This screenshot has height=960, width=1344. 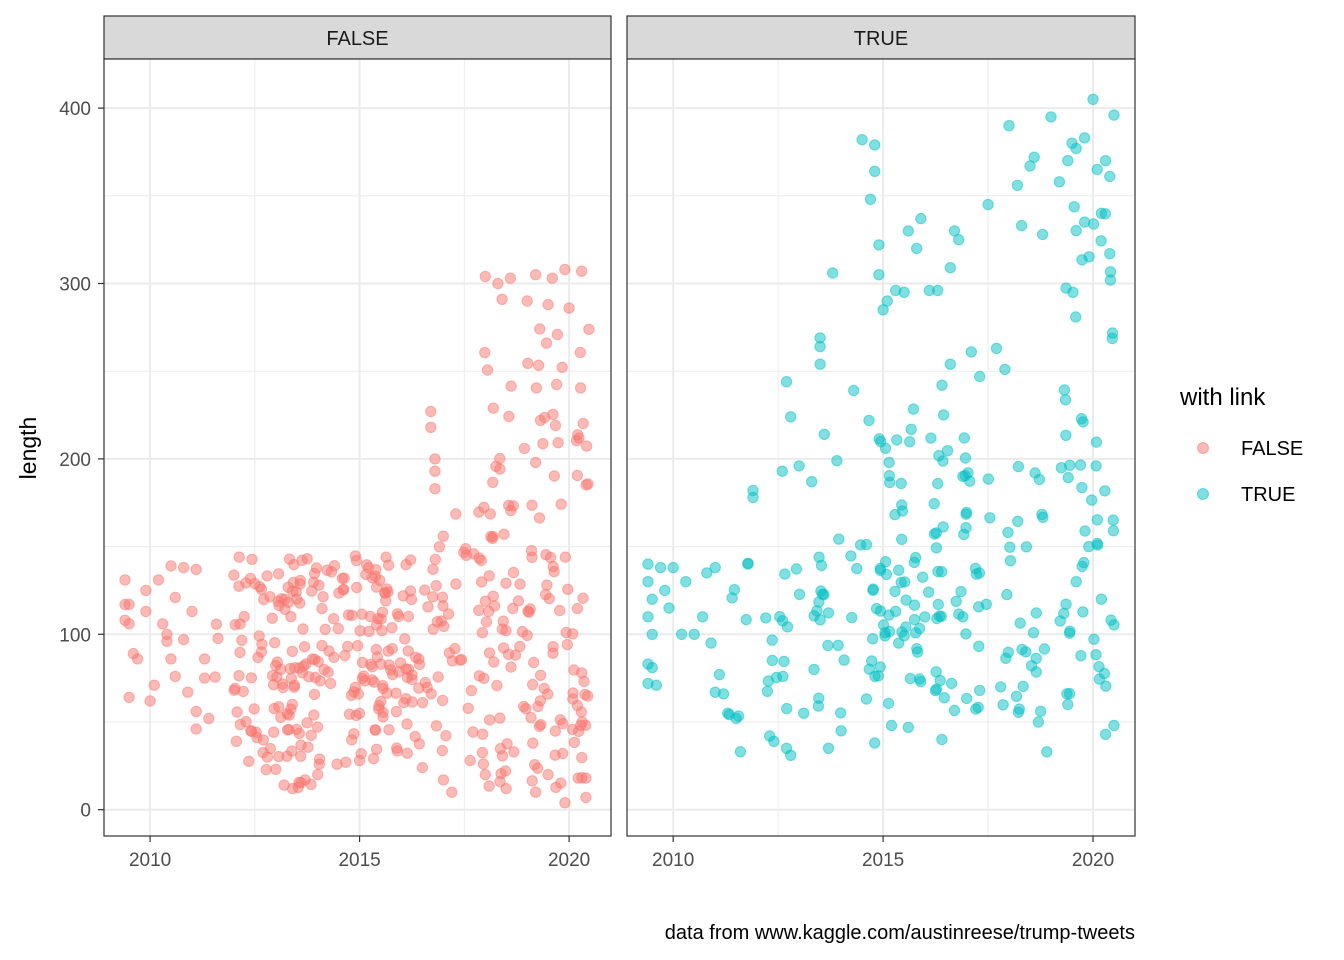 What do you see at coordinates (359, 853) in the screenshot?
I see `x-axis-false: 2010 2015 2020` at bounding box center [359, 853].